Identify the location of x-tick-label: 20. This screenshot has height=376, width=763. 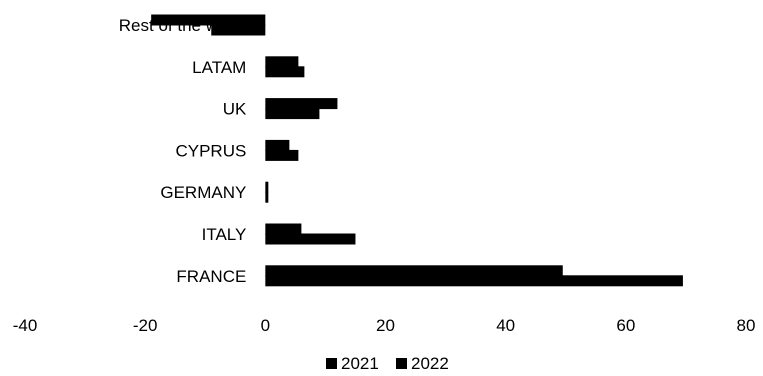
(385, 325).